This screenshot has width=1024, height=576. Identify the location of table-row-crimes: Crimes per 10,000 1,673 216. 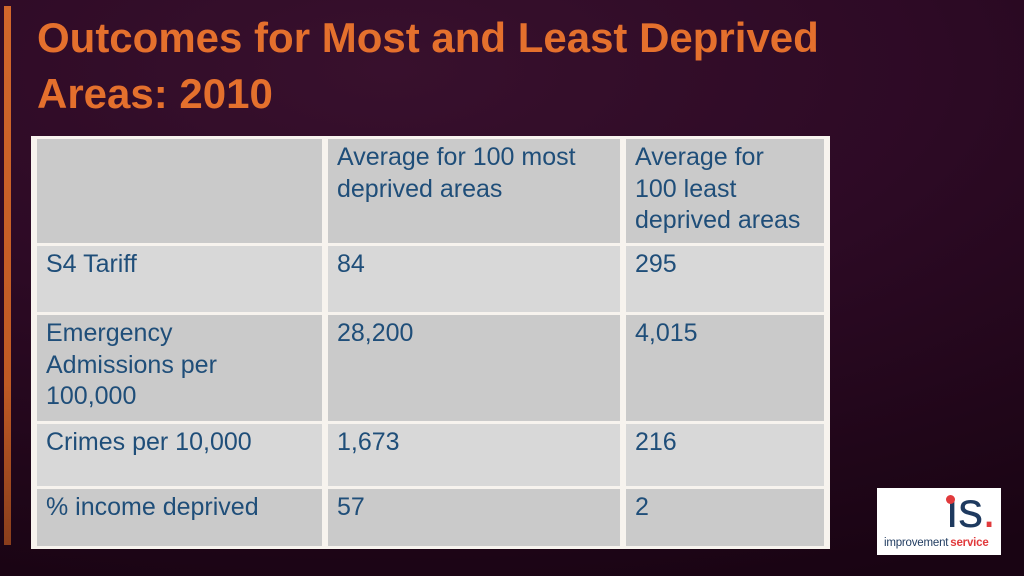
(430, 455).